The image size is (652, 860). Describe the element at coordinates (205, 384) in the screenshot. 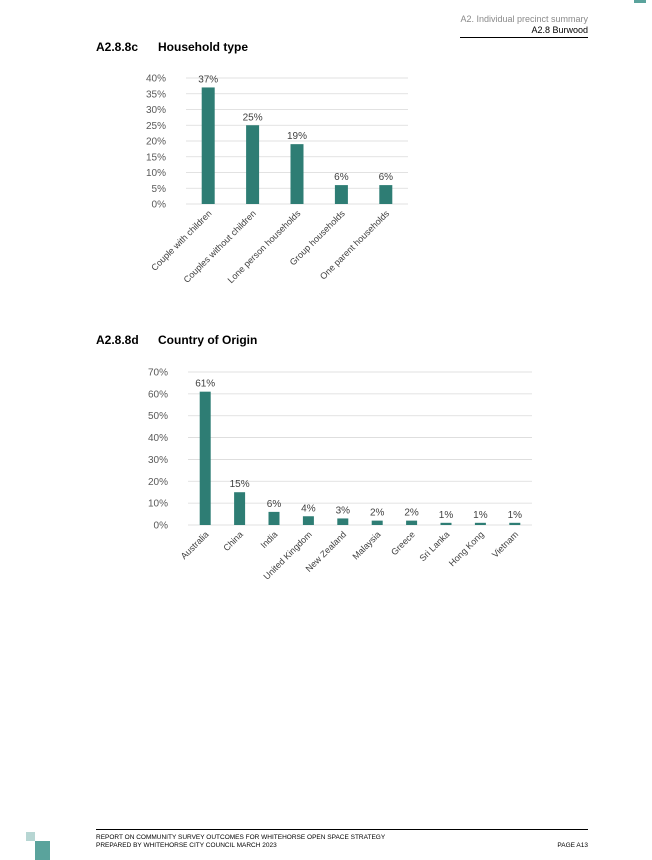

I see `data-label: 61%` at that location.